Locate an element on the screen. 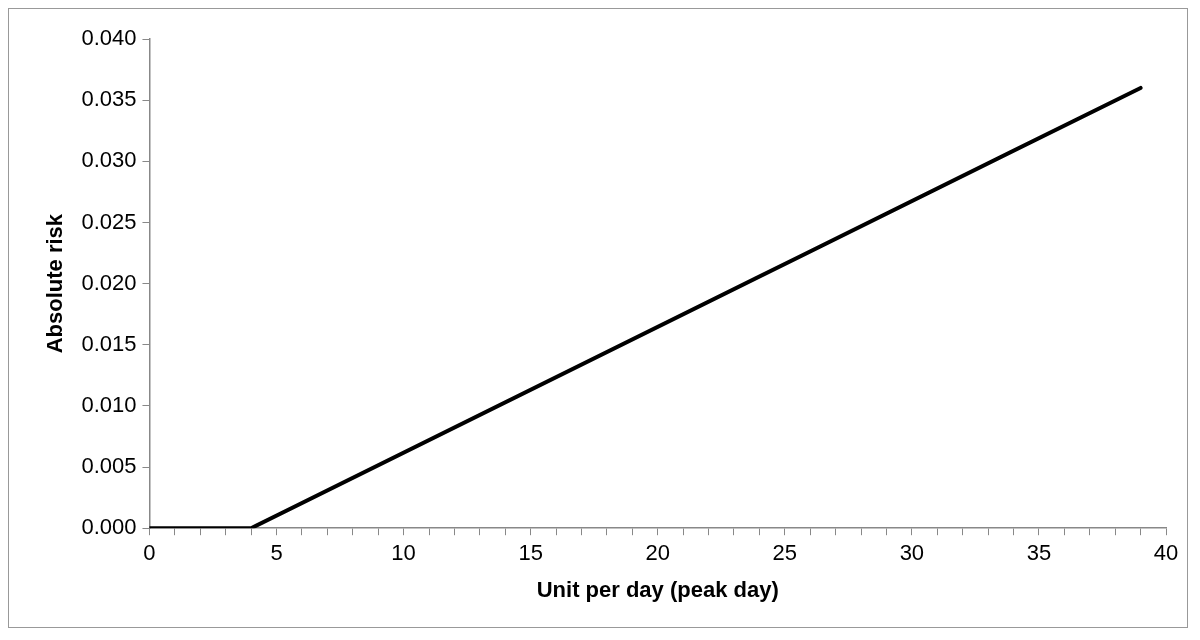  x-tick-label: 20 is located at coordinates (657, 553).